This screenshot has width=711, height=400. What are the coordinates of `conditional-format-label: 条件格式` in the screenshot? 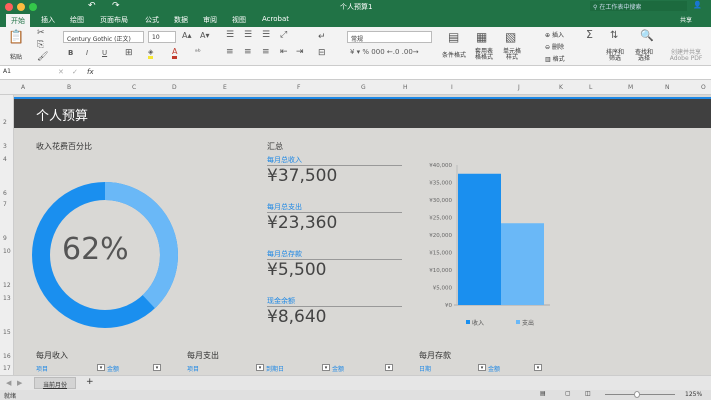 It's located at (454, 55).